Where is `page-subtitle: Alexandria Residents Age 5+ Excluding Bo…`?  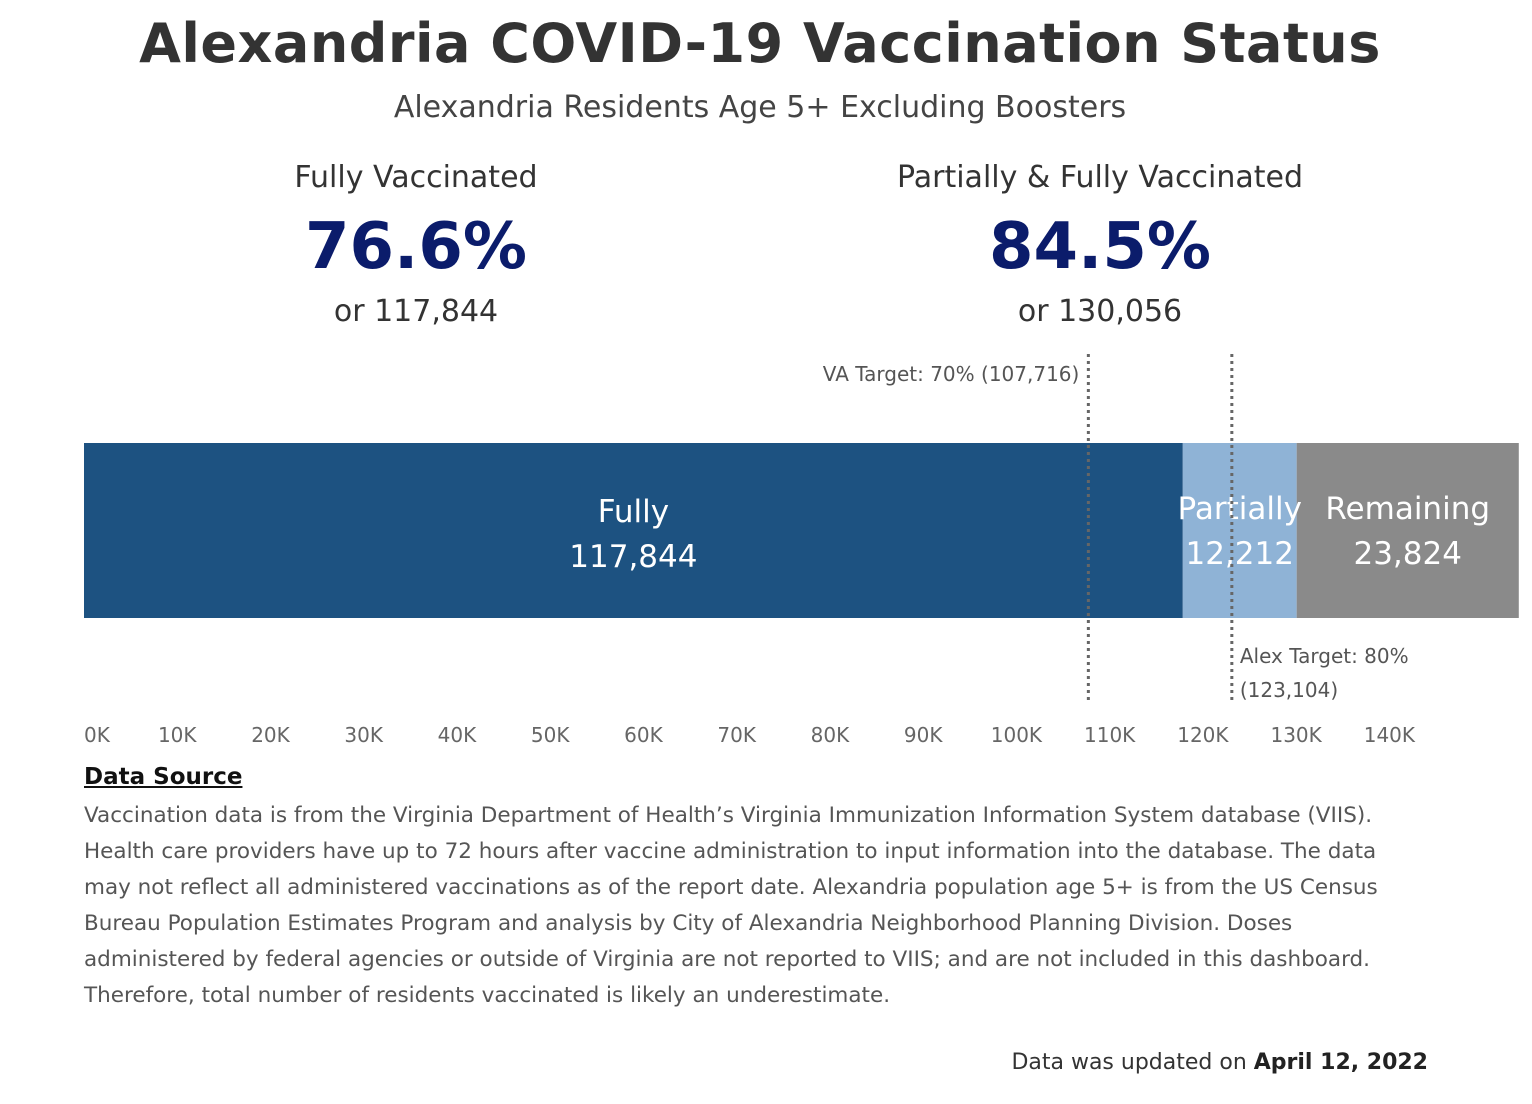 page-subtitle: Alexandria Residents Age 5+ Excluding Bo… is located at coordinates (760, 107).